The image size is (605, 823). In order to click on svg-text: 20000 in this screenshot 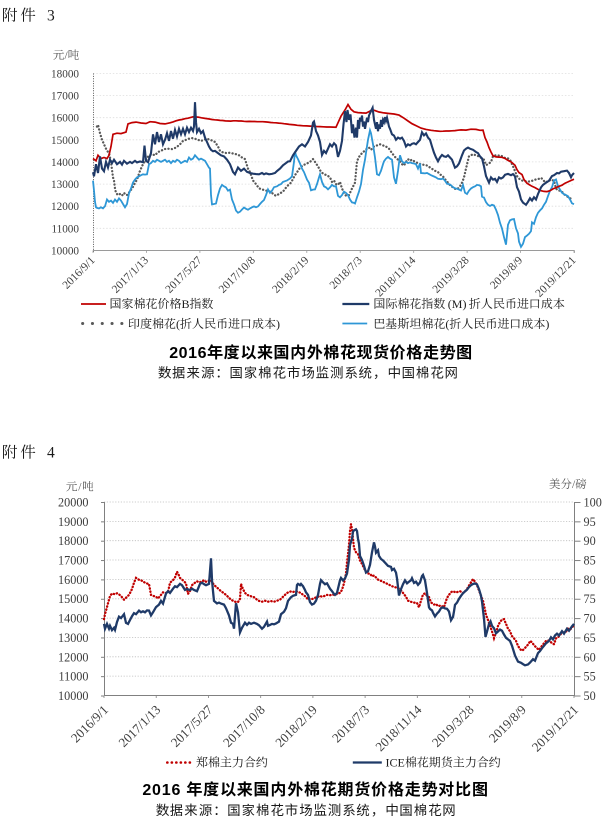, I will do `click(73, 503)`.